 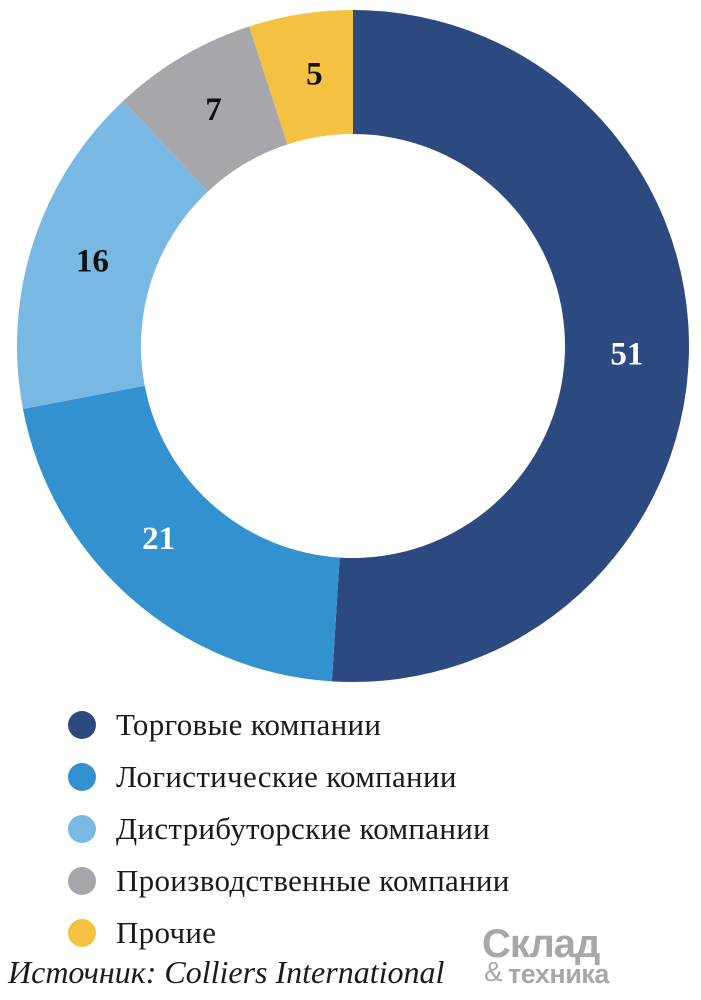 What do you see at coordinates (92, 261) in the screenshot?
I see `data-label-distribution: 16` at bounding box center [92, 261].